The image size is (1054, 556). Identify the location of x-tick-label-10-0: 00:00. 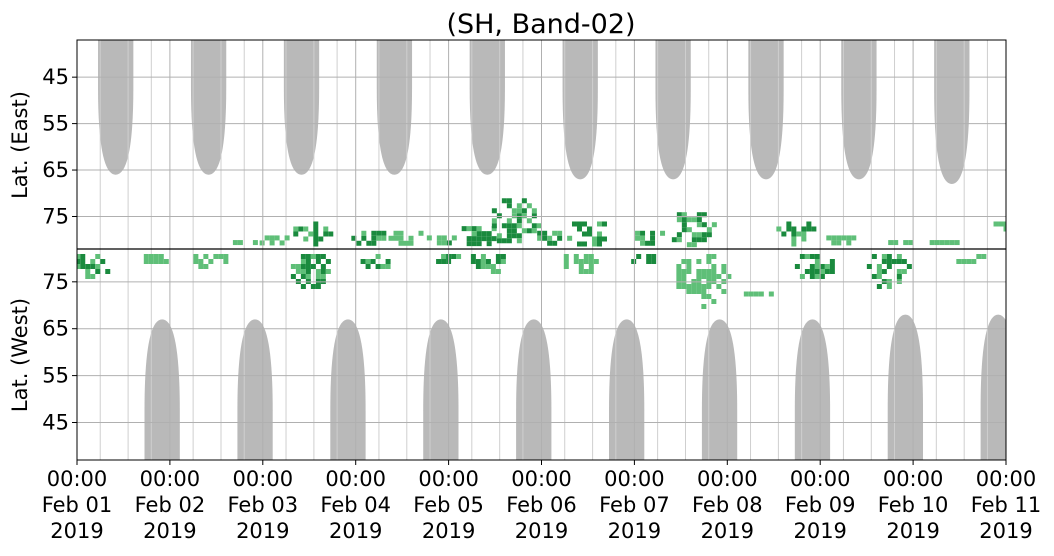
(1006, 479).